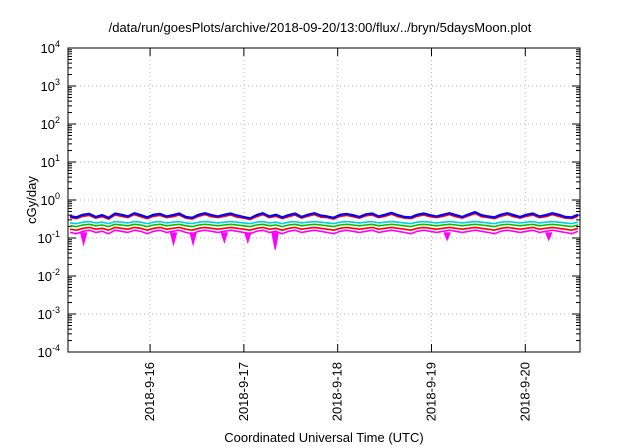 The image size is (640, 448). I want to click on y-tick-label: 10⁰, so click(50, 199).